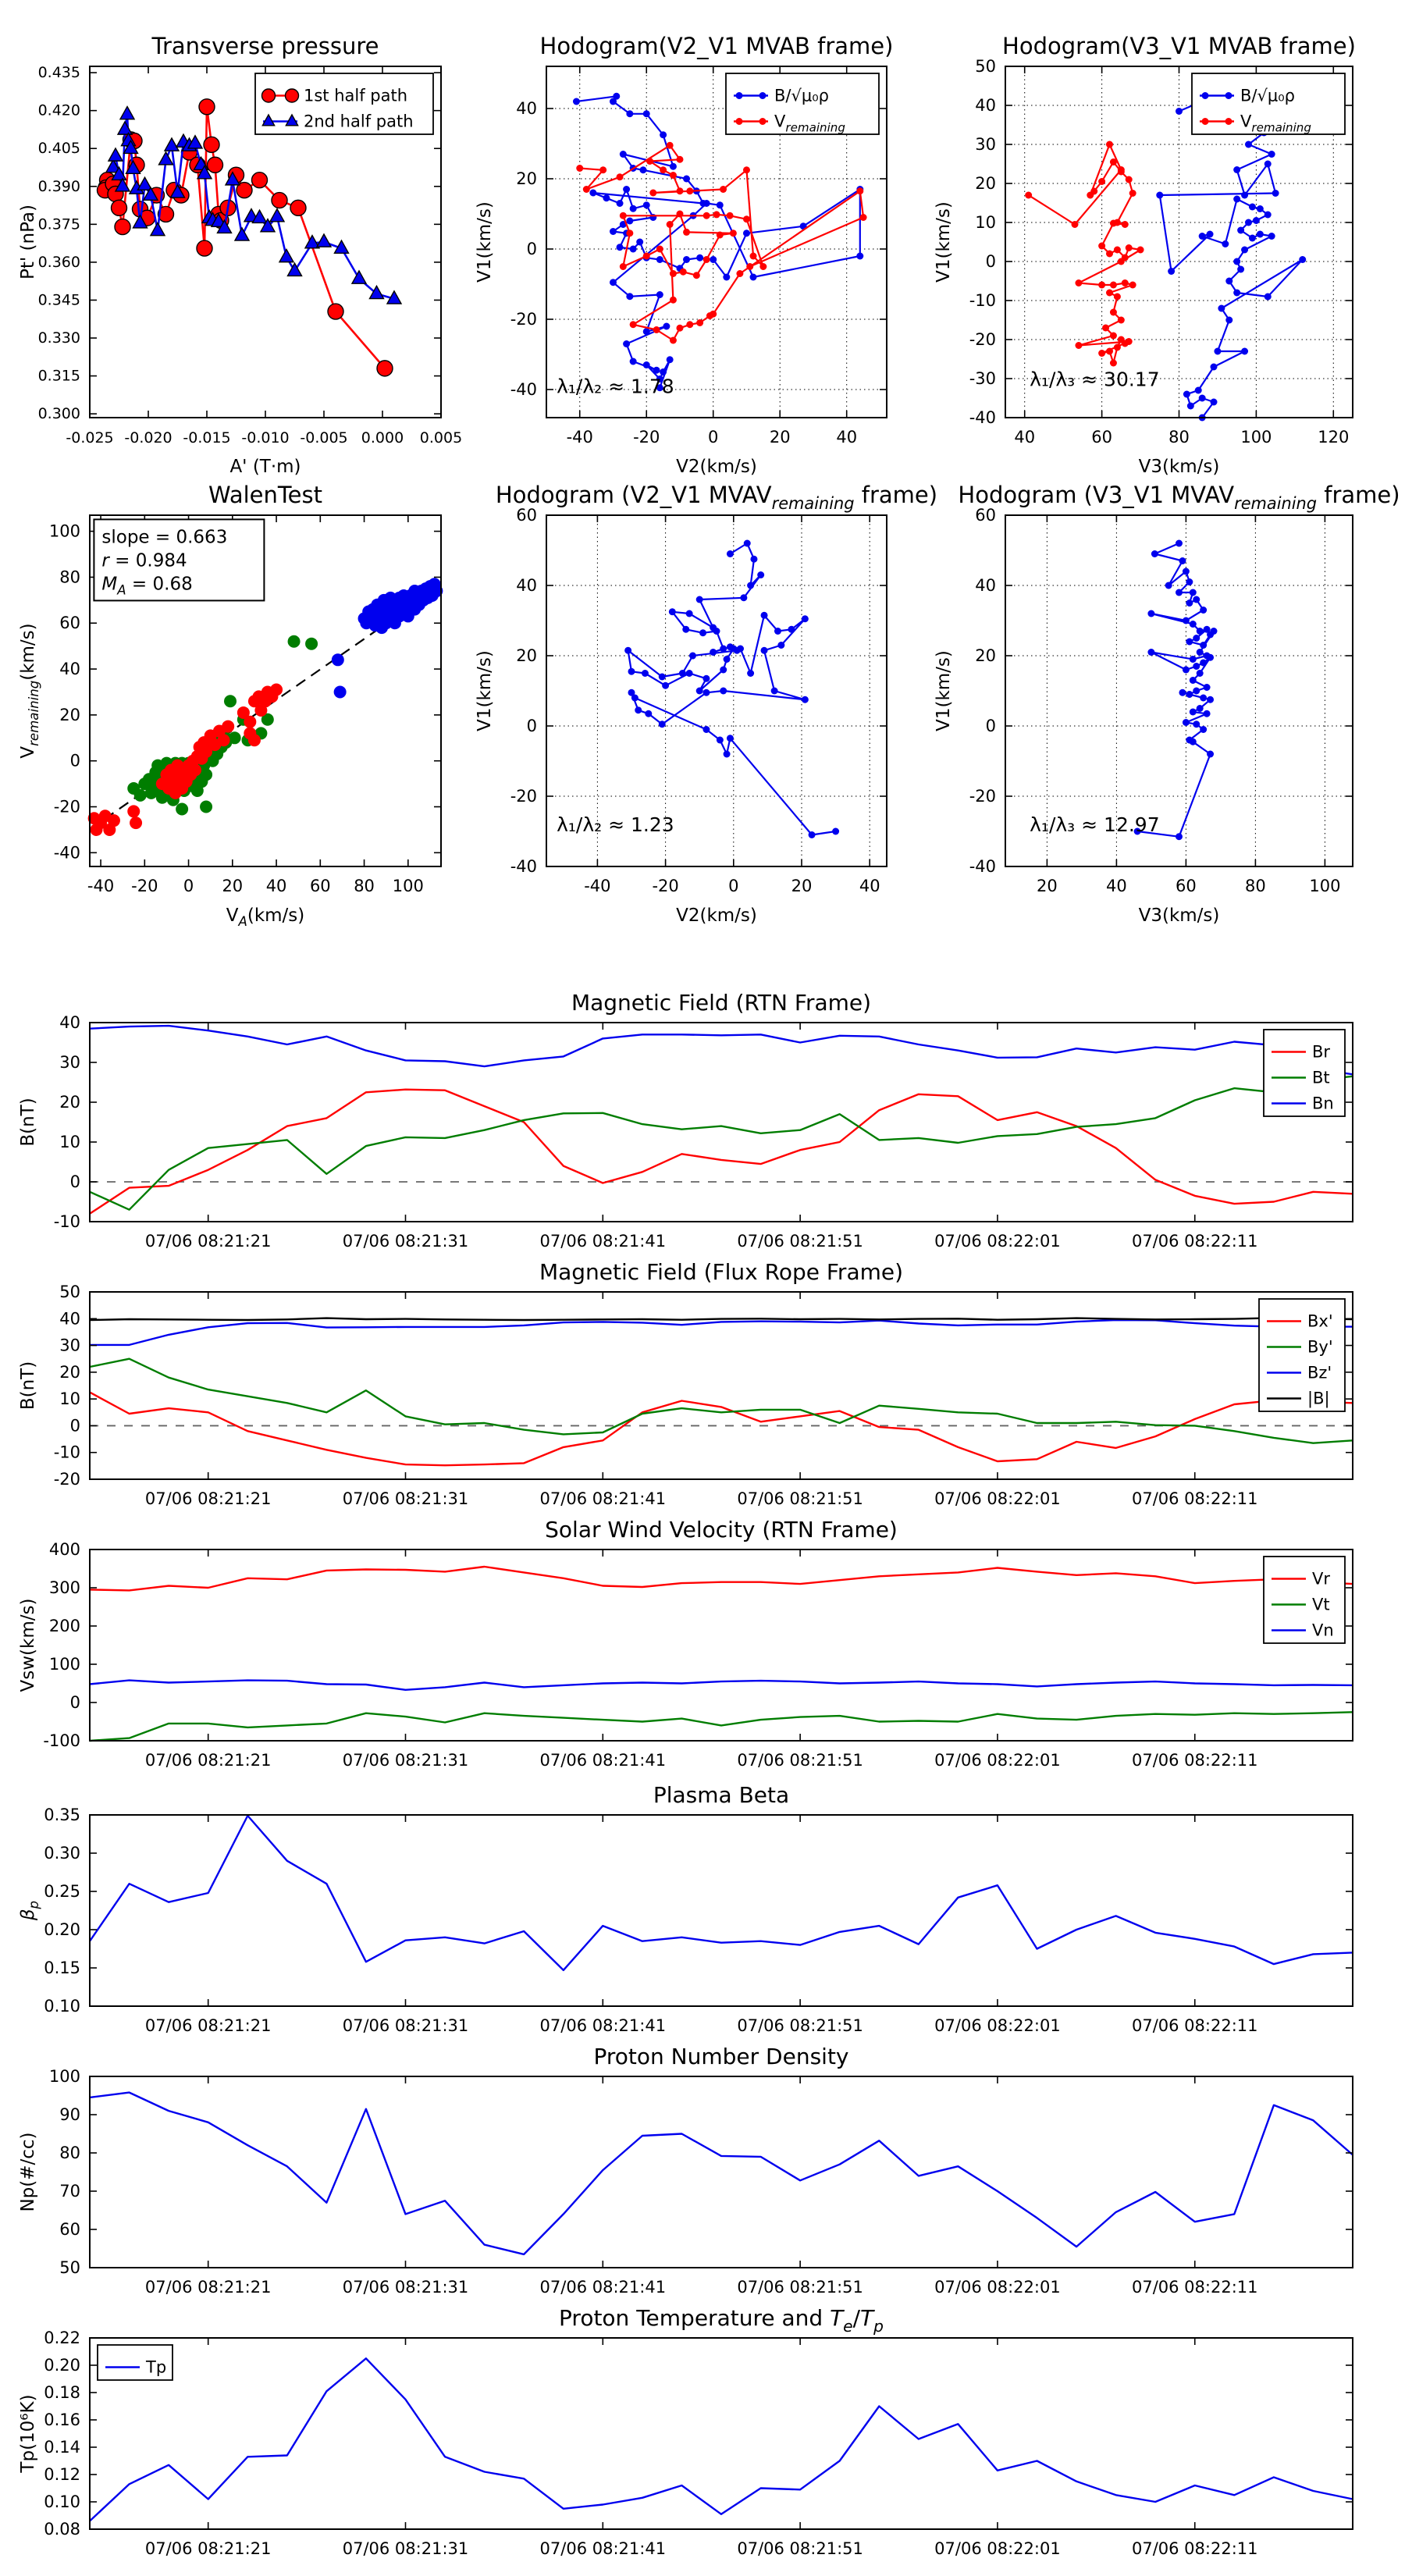 This screenshot has height=2576, width=1405. What do you see at coordinates (28, 1122) in the screenshot?
I see `y-axis-label: B(nT)` at bounding box center [28, 1122].